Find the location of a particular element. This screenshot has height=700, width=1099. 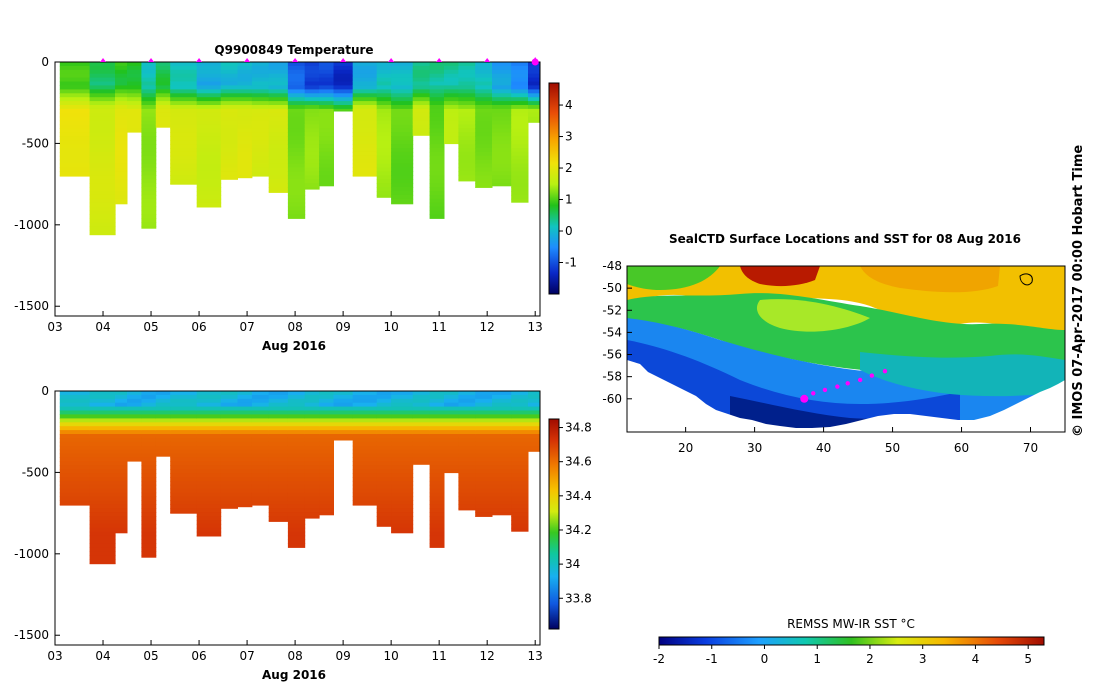

seal-track is located at coordinates (844, 385).